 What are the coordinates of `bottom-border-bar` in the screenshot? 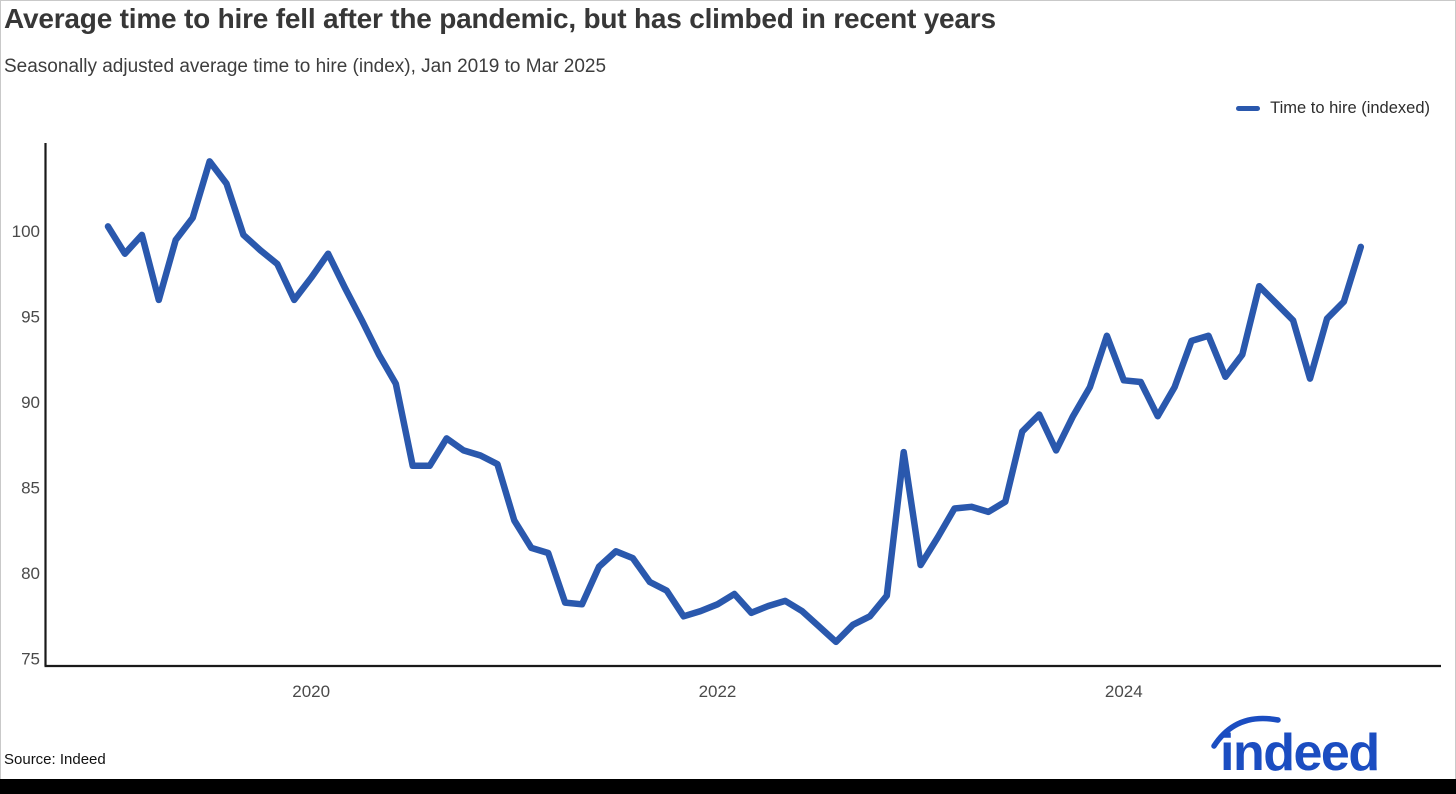 It's located at (728, 786).